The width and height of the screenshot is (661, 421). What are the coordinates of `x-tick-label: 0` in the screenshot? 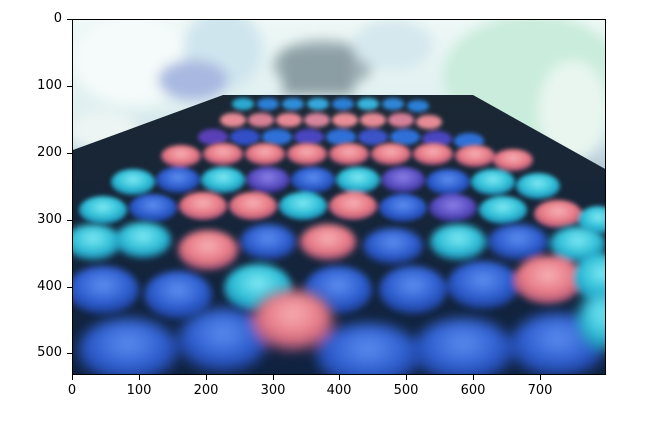 It's located at (72, 390).